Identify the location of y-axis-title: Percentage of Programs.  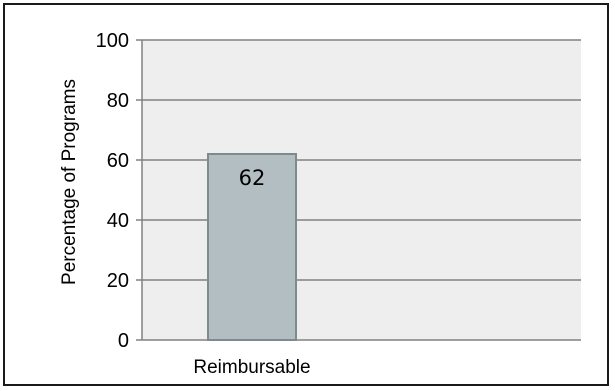
(69, 182).